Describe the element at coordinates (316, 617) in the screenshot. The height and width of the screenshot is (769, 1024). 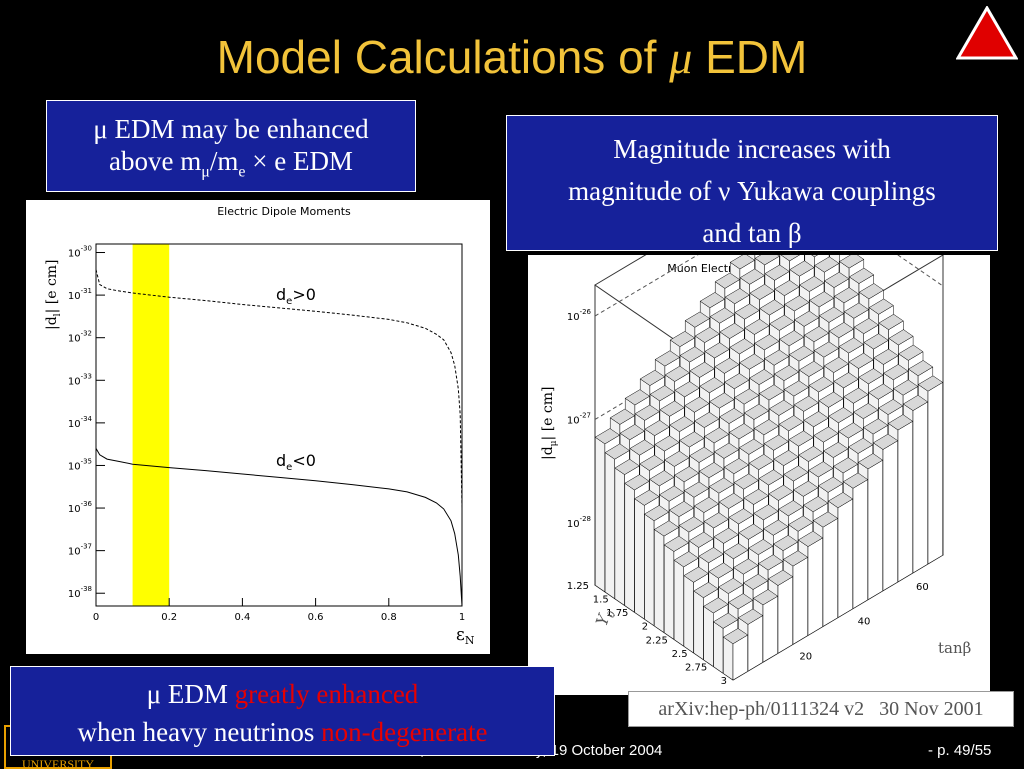
I see `x-tick-label: 0.6` at that location.